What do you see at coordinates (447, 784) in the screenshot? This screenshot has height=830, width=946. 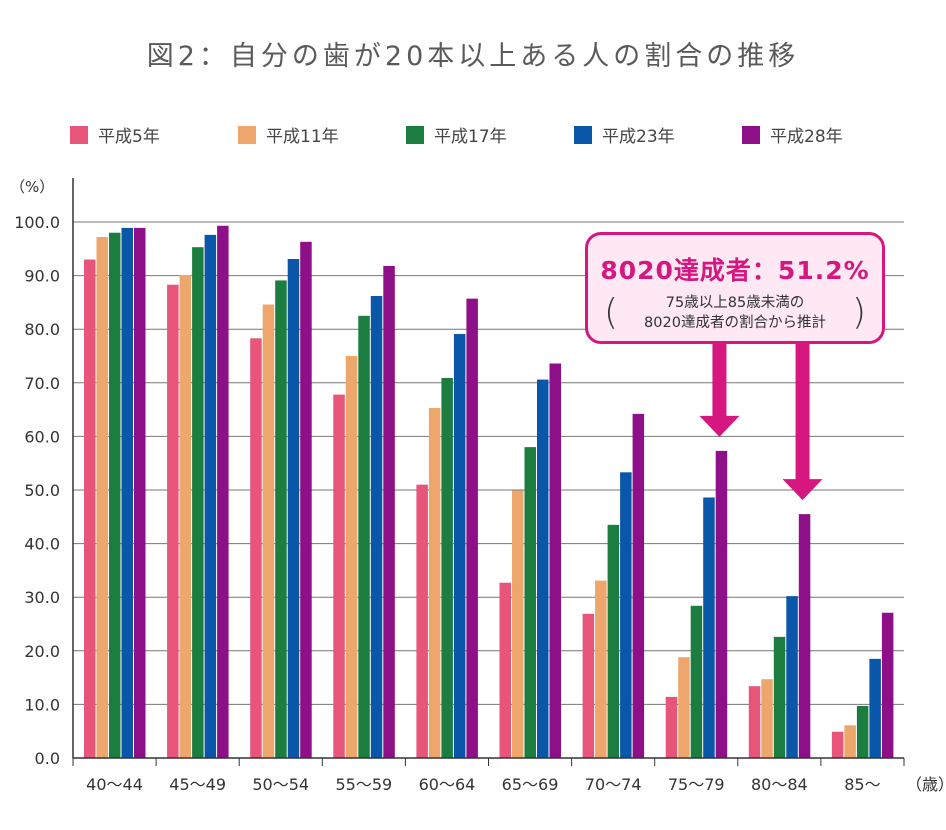 I see `x-tick-label: 60～64` at bounding box center [447, 784].